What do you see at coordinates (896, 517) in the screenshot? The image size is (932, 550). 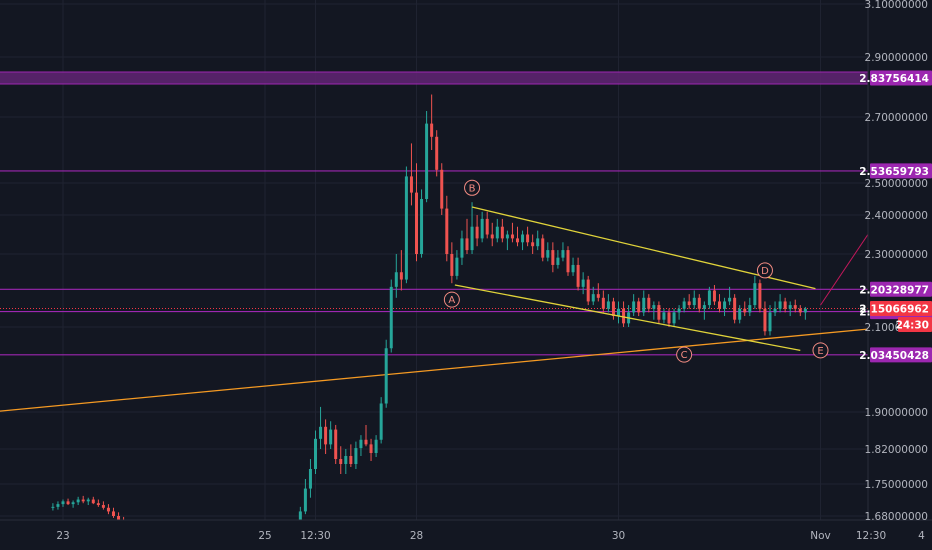 I see `price-tick-label: 1.68000000` at bounding box center [896, 517].